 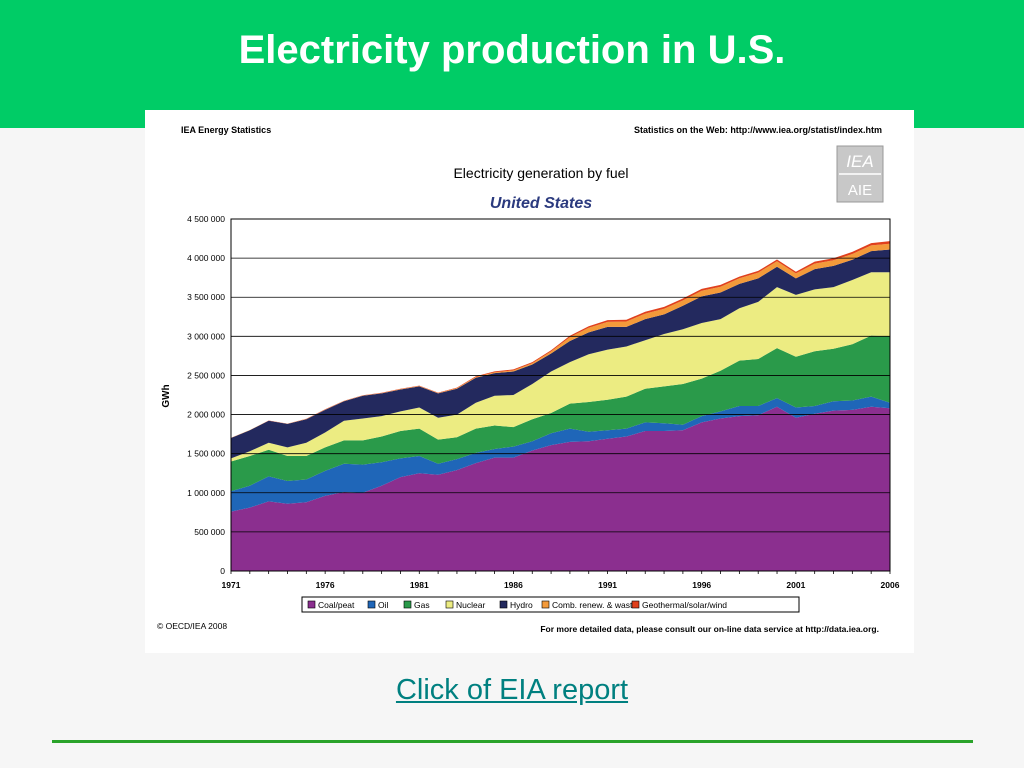 What do you see at coordinates (206, 415) in the screenshot?
I see `y-tick-label: 2 000 000` at bounding box center [206, 415].